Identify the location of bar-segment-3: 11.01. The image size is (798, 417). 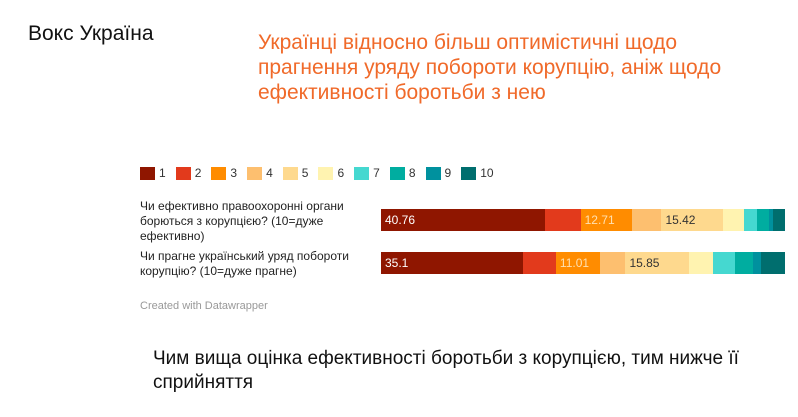
(578, 263).